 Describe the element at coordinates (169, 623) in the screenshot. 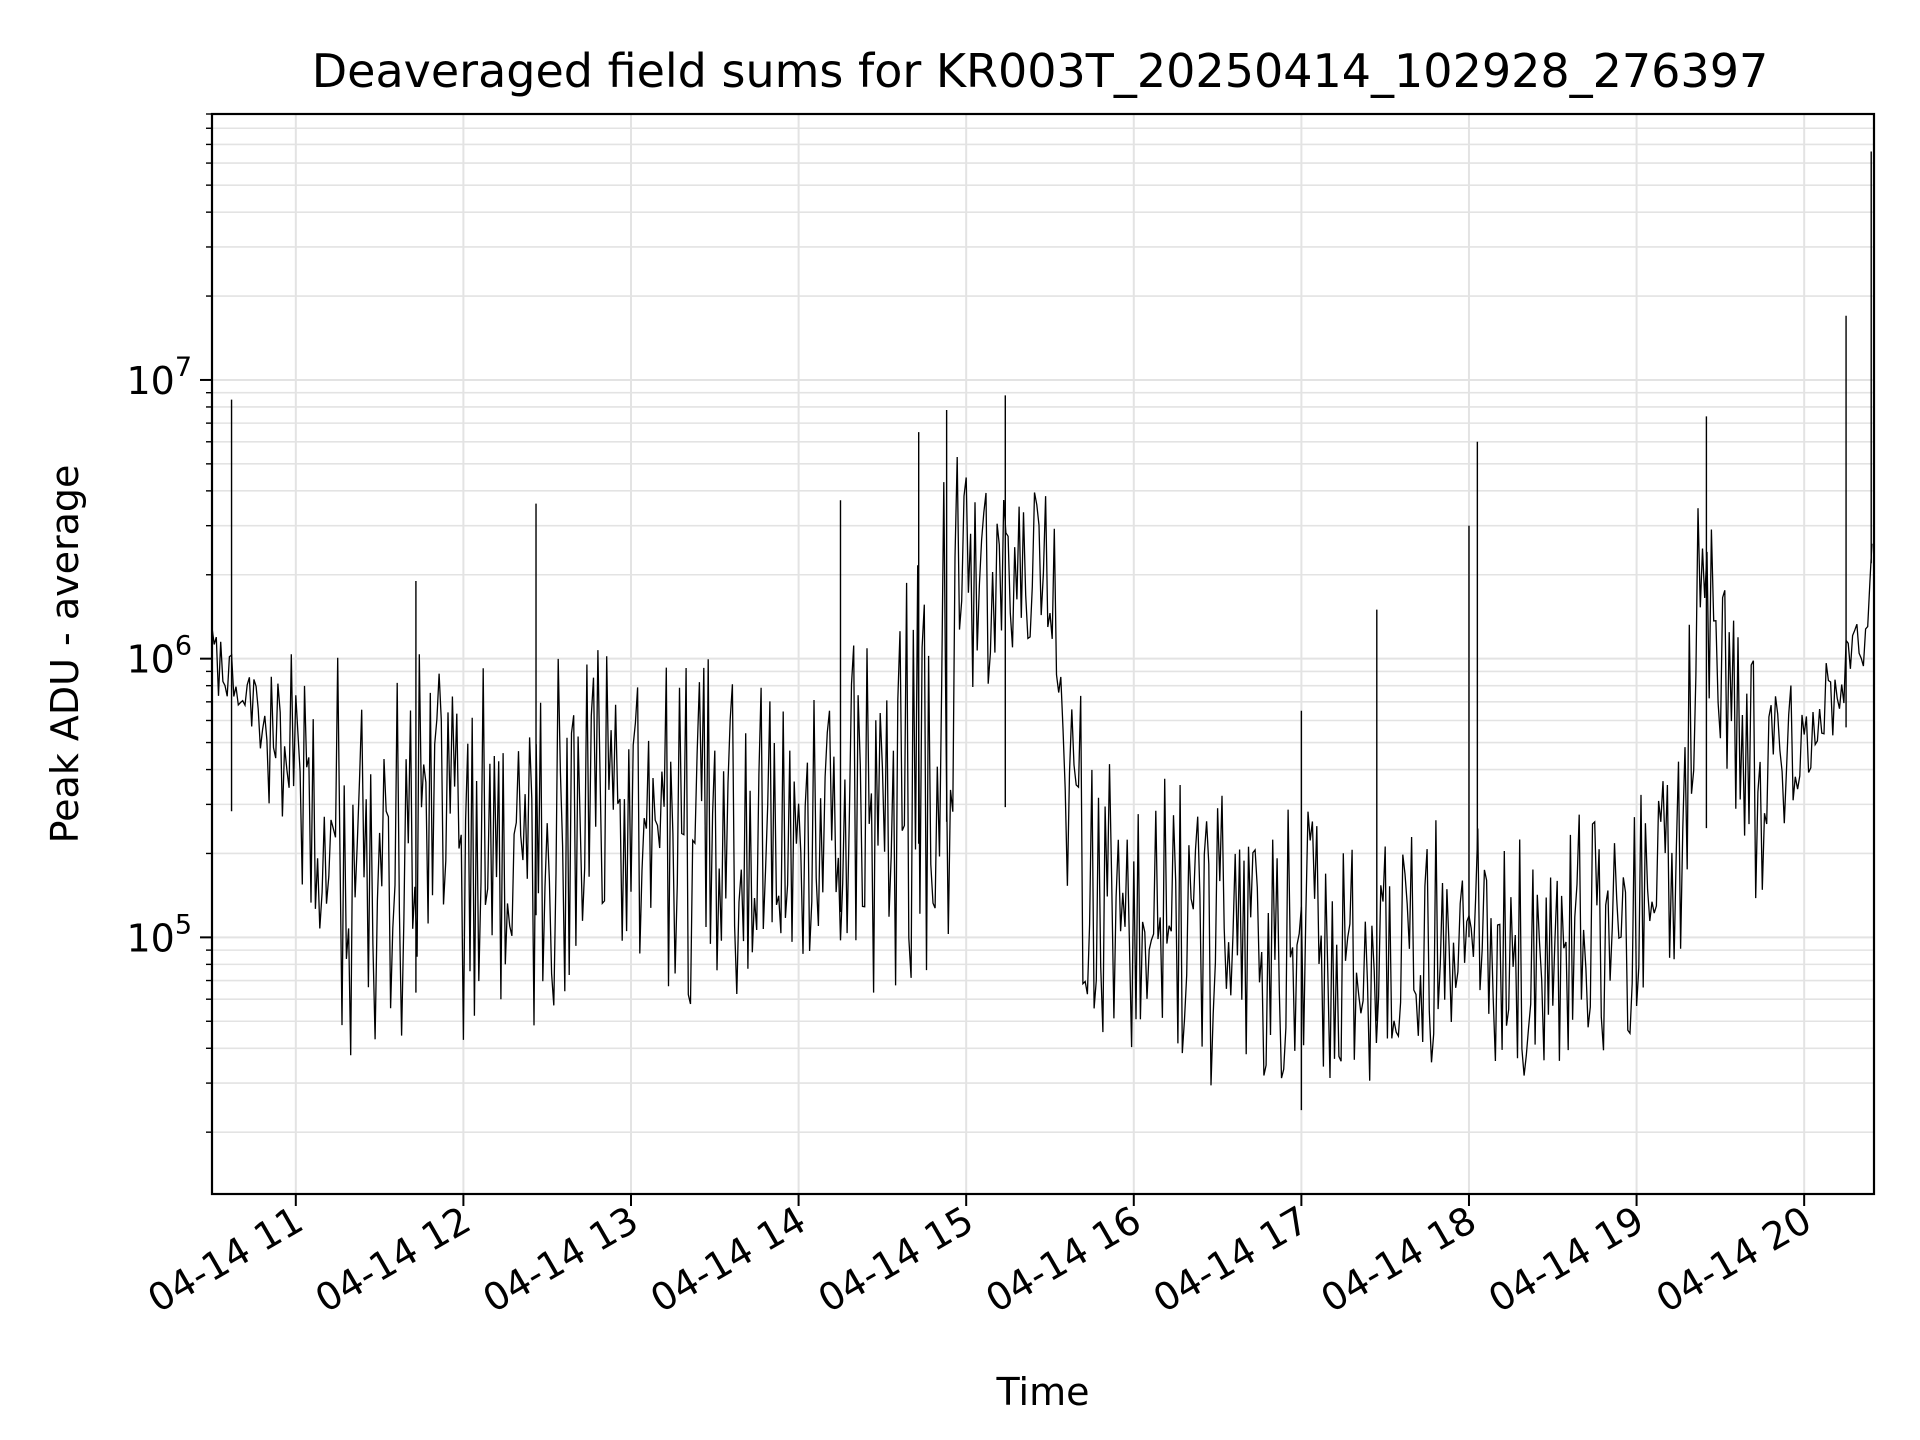

I see `y-axis: 10⁵ 10⁶ 10⁷` at that location.